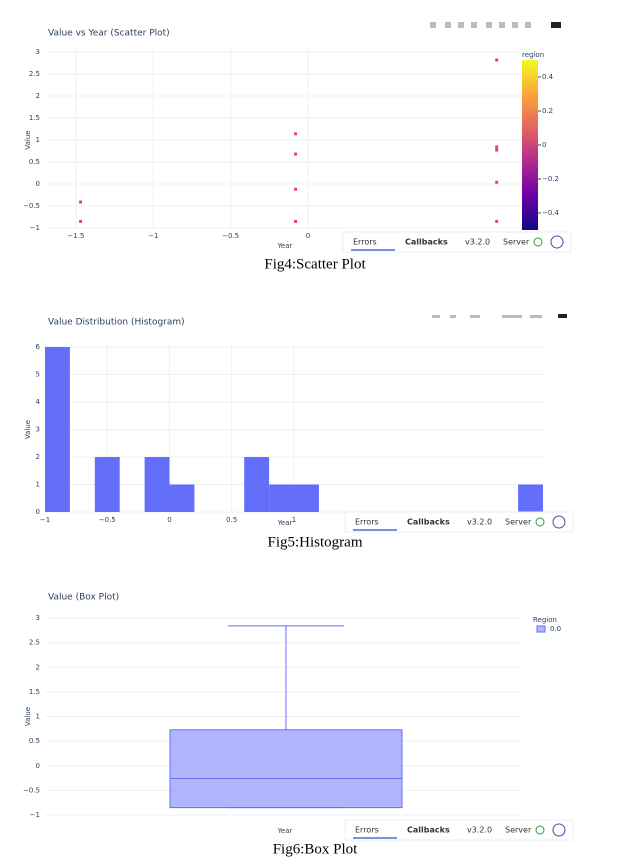  I want to click on colorbar-tick-label: −0.2, so click(550, 179).